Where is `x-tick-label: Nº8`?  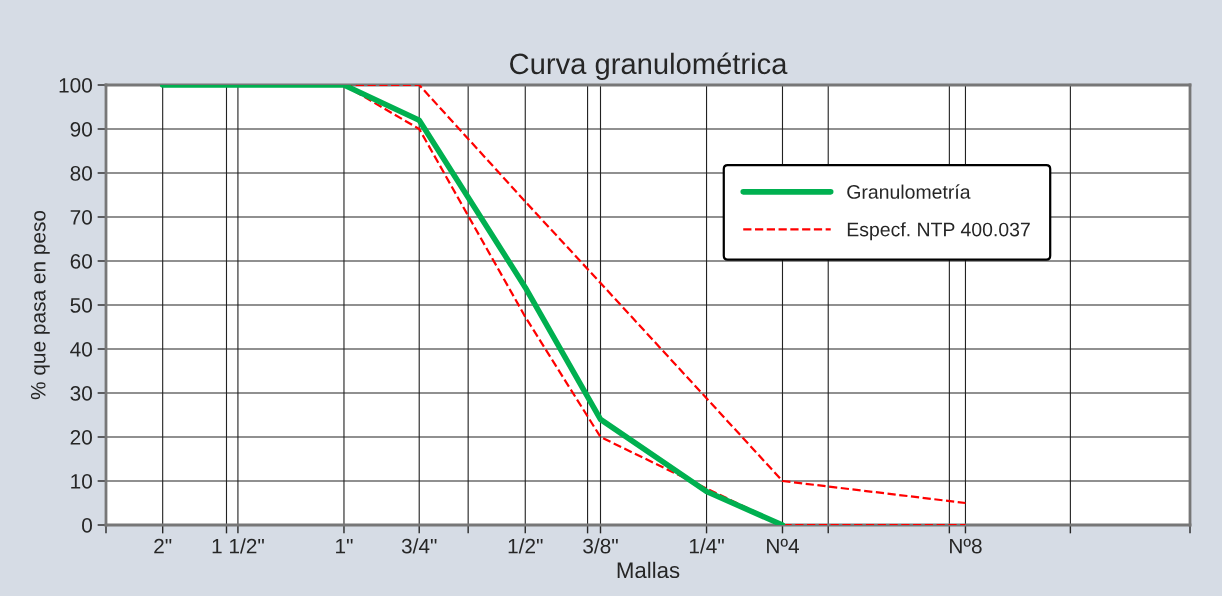
x-tick-label: Nº8 is located at coordinates (966, 546).